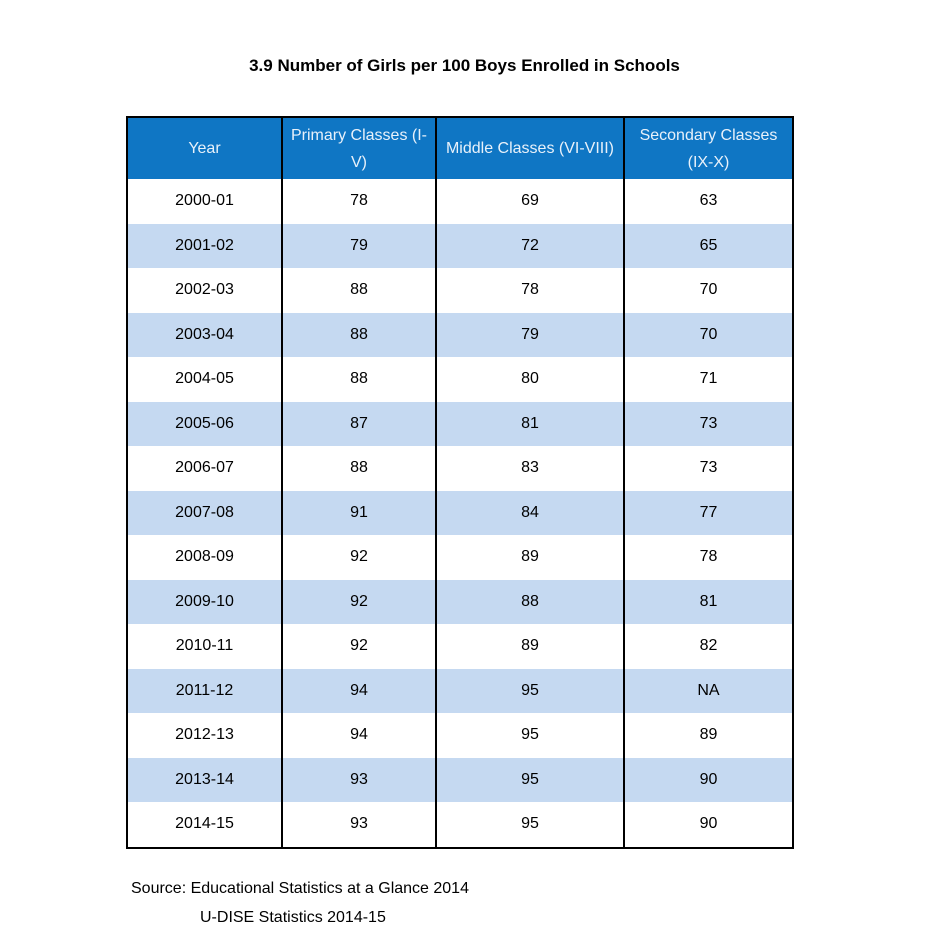 The height and width of the screenshot is (932, 929). I want to click on table-row: 2004-05 88 80 71, so click(460, 379).